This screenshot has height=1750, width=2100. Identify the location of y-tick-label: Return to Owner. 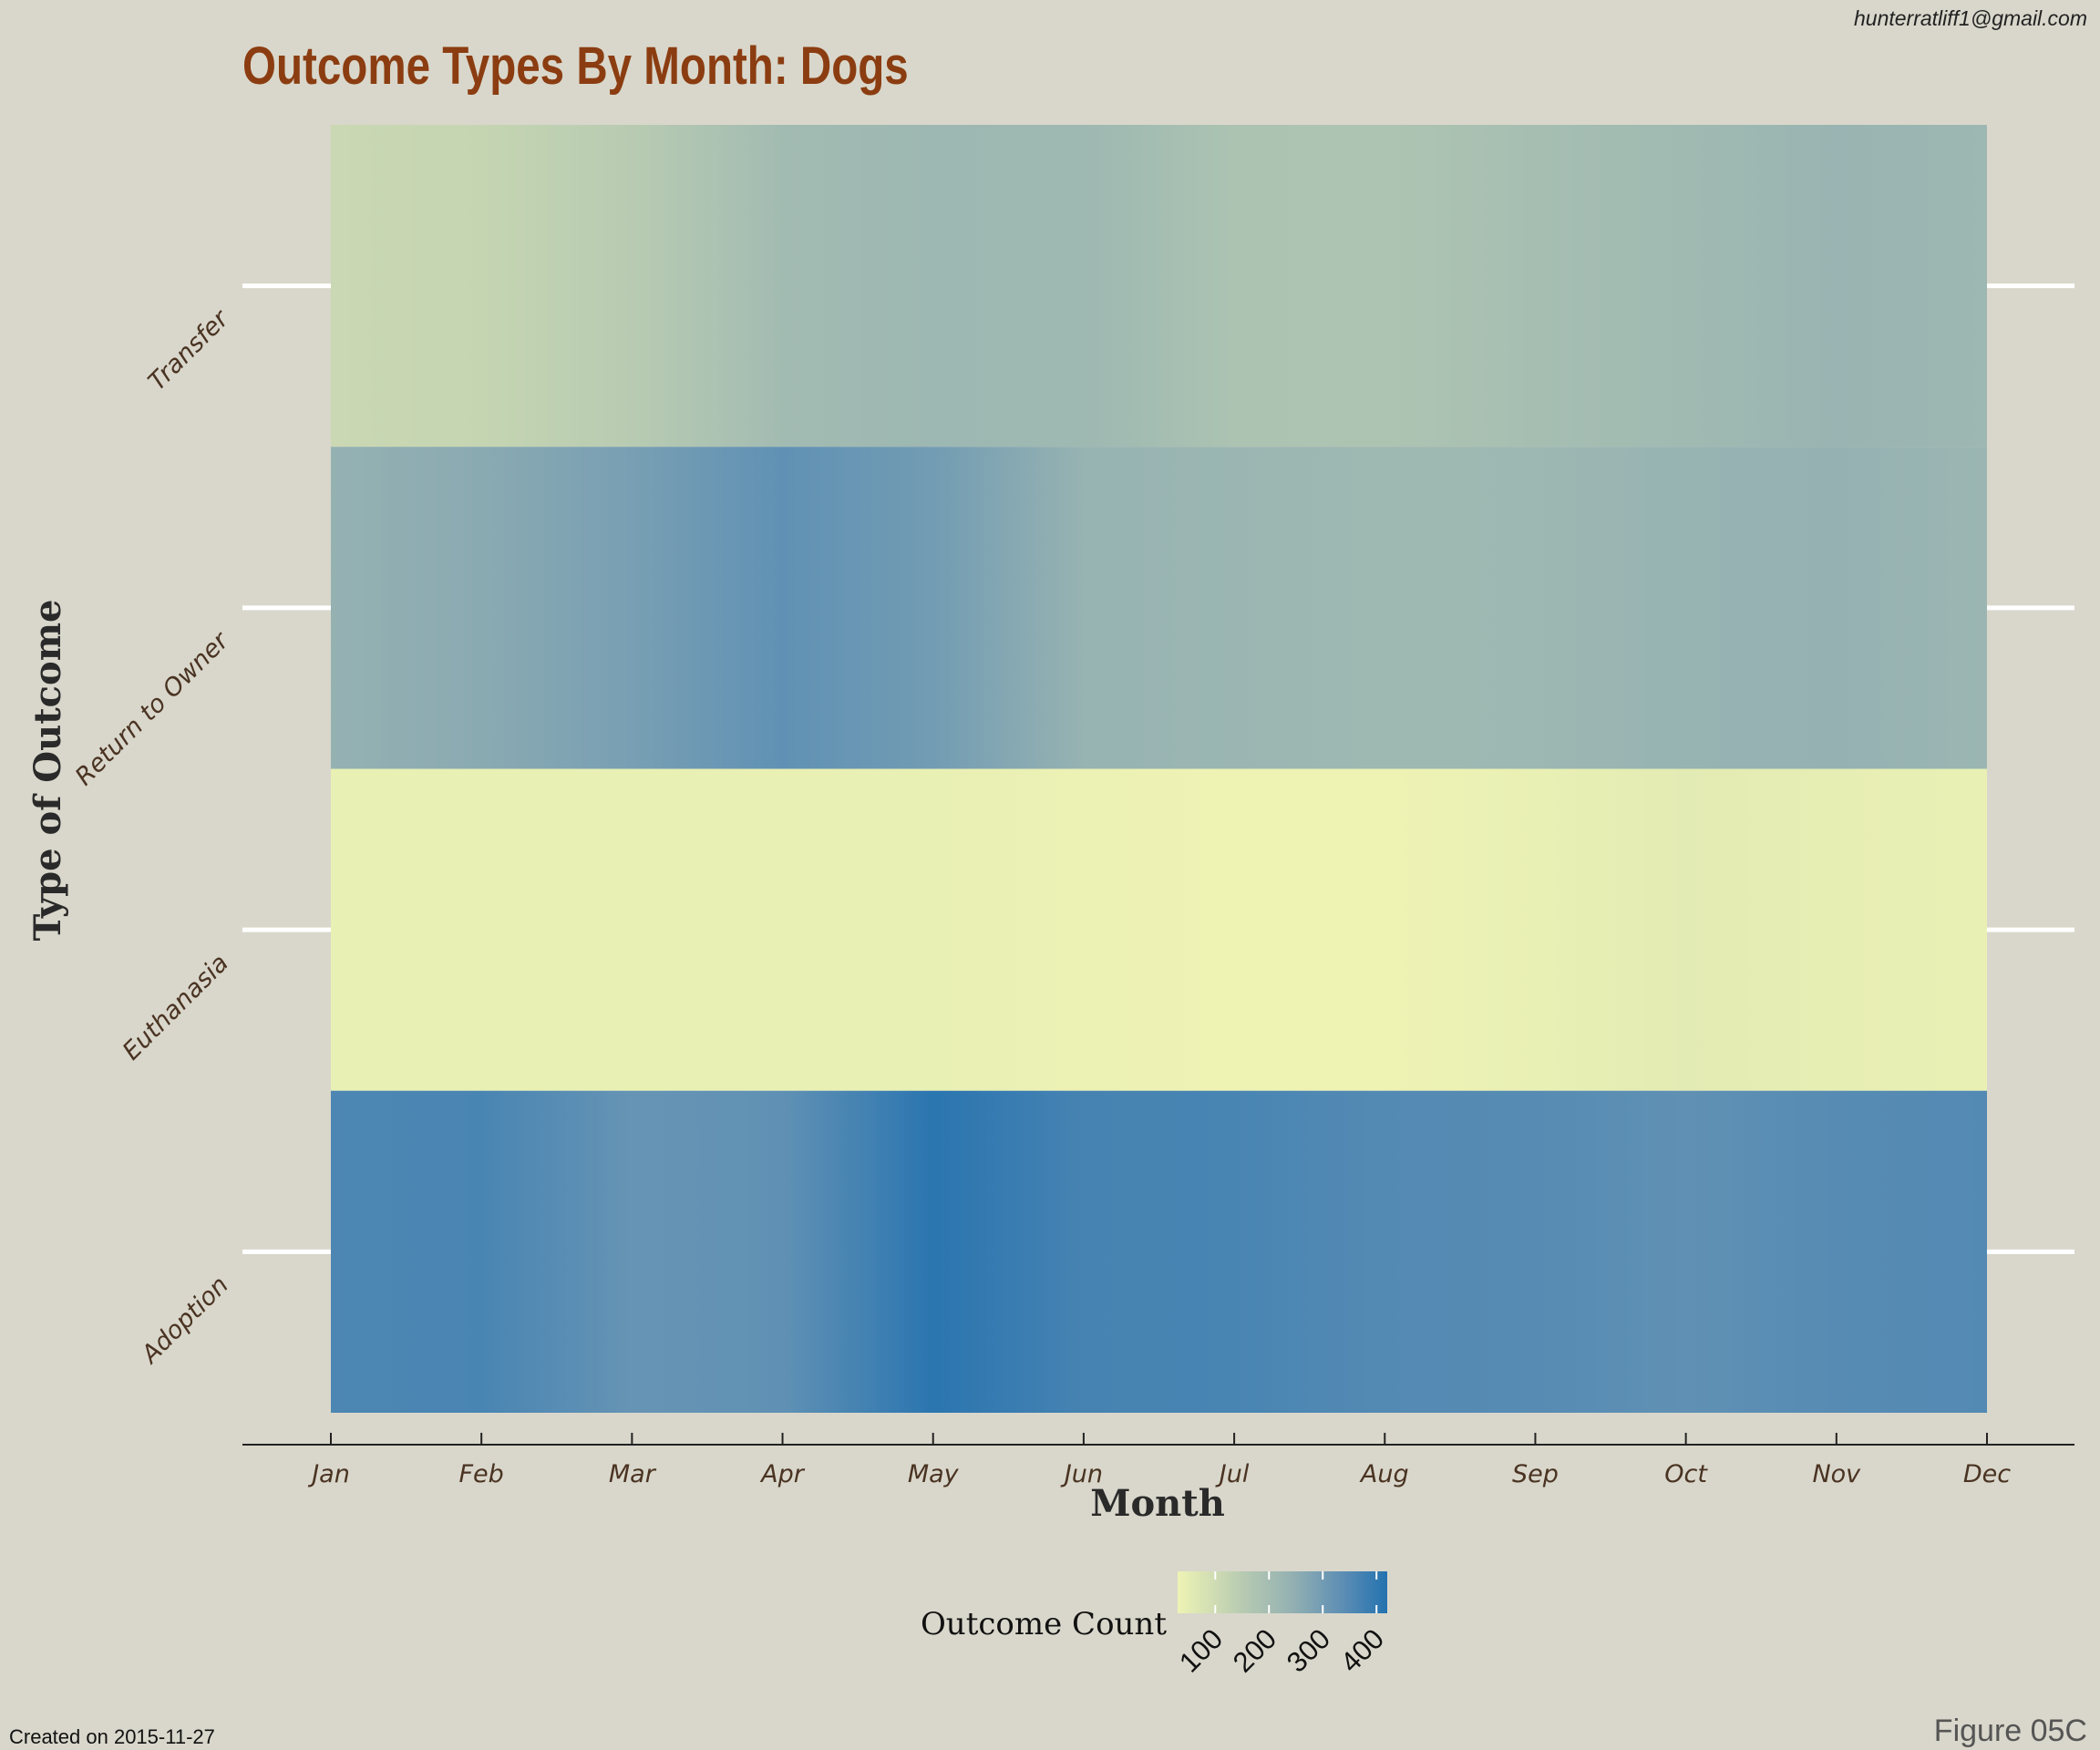
(152, 708).